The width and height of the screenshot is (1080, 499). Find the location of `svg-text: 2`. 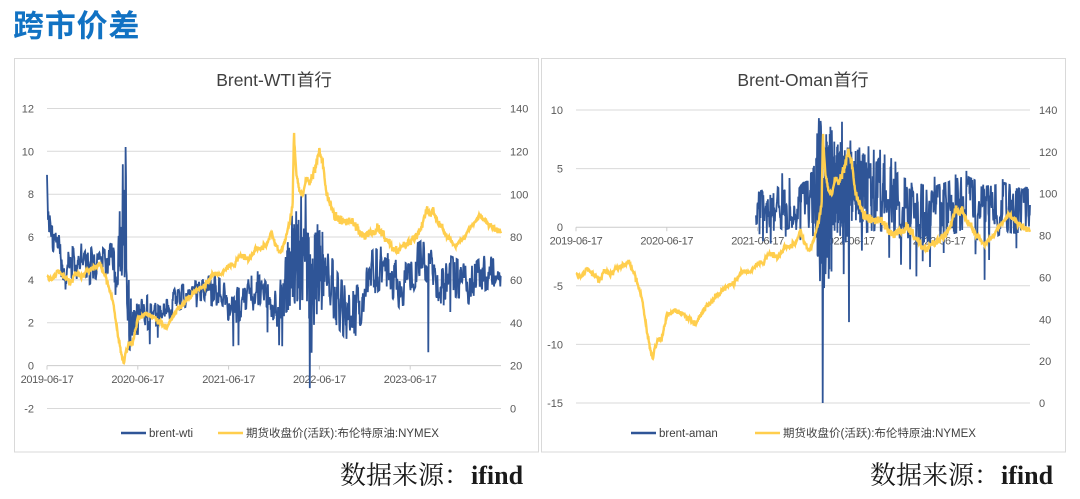

svg-text: 2 is located at coordinates (31, 324).